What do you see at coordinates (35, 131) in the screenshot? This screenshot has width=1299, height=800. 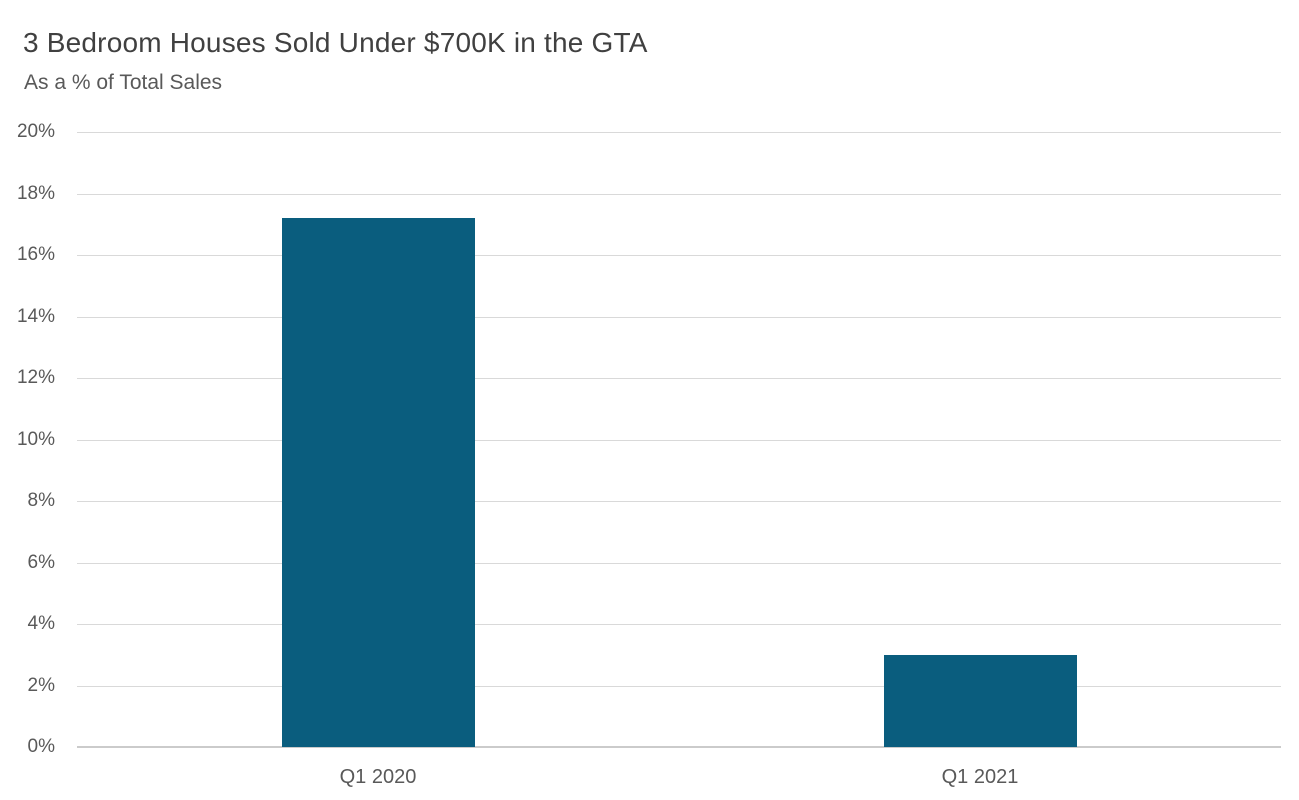 I see `y-tick-label: 20%` at bounding box center [35, 131].